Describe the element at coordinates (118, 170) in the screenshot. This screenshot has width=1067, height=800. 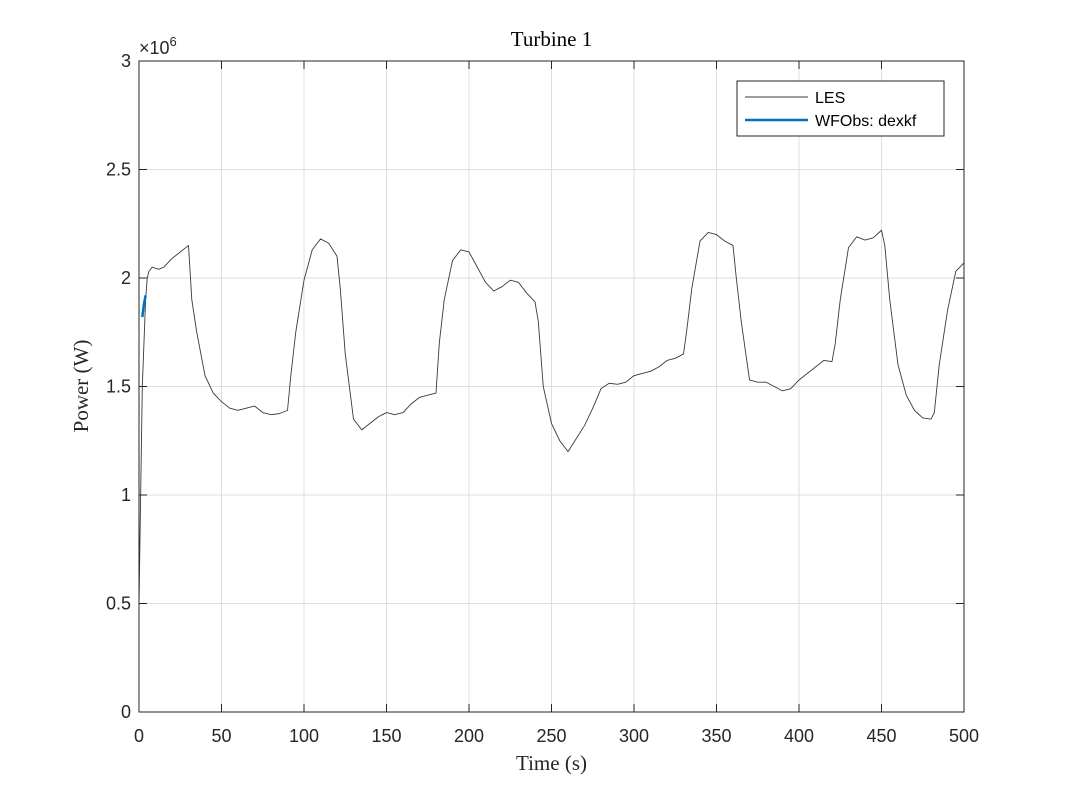
I see `y-tick-label: 2.5` at that location.